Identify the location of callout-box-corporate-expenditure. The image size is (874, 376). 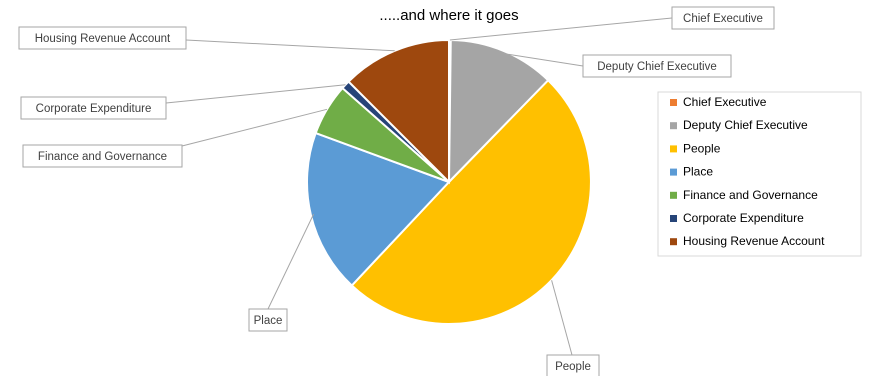
(93, 108).